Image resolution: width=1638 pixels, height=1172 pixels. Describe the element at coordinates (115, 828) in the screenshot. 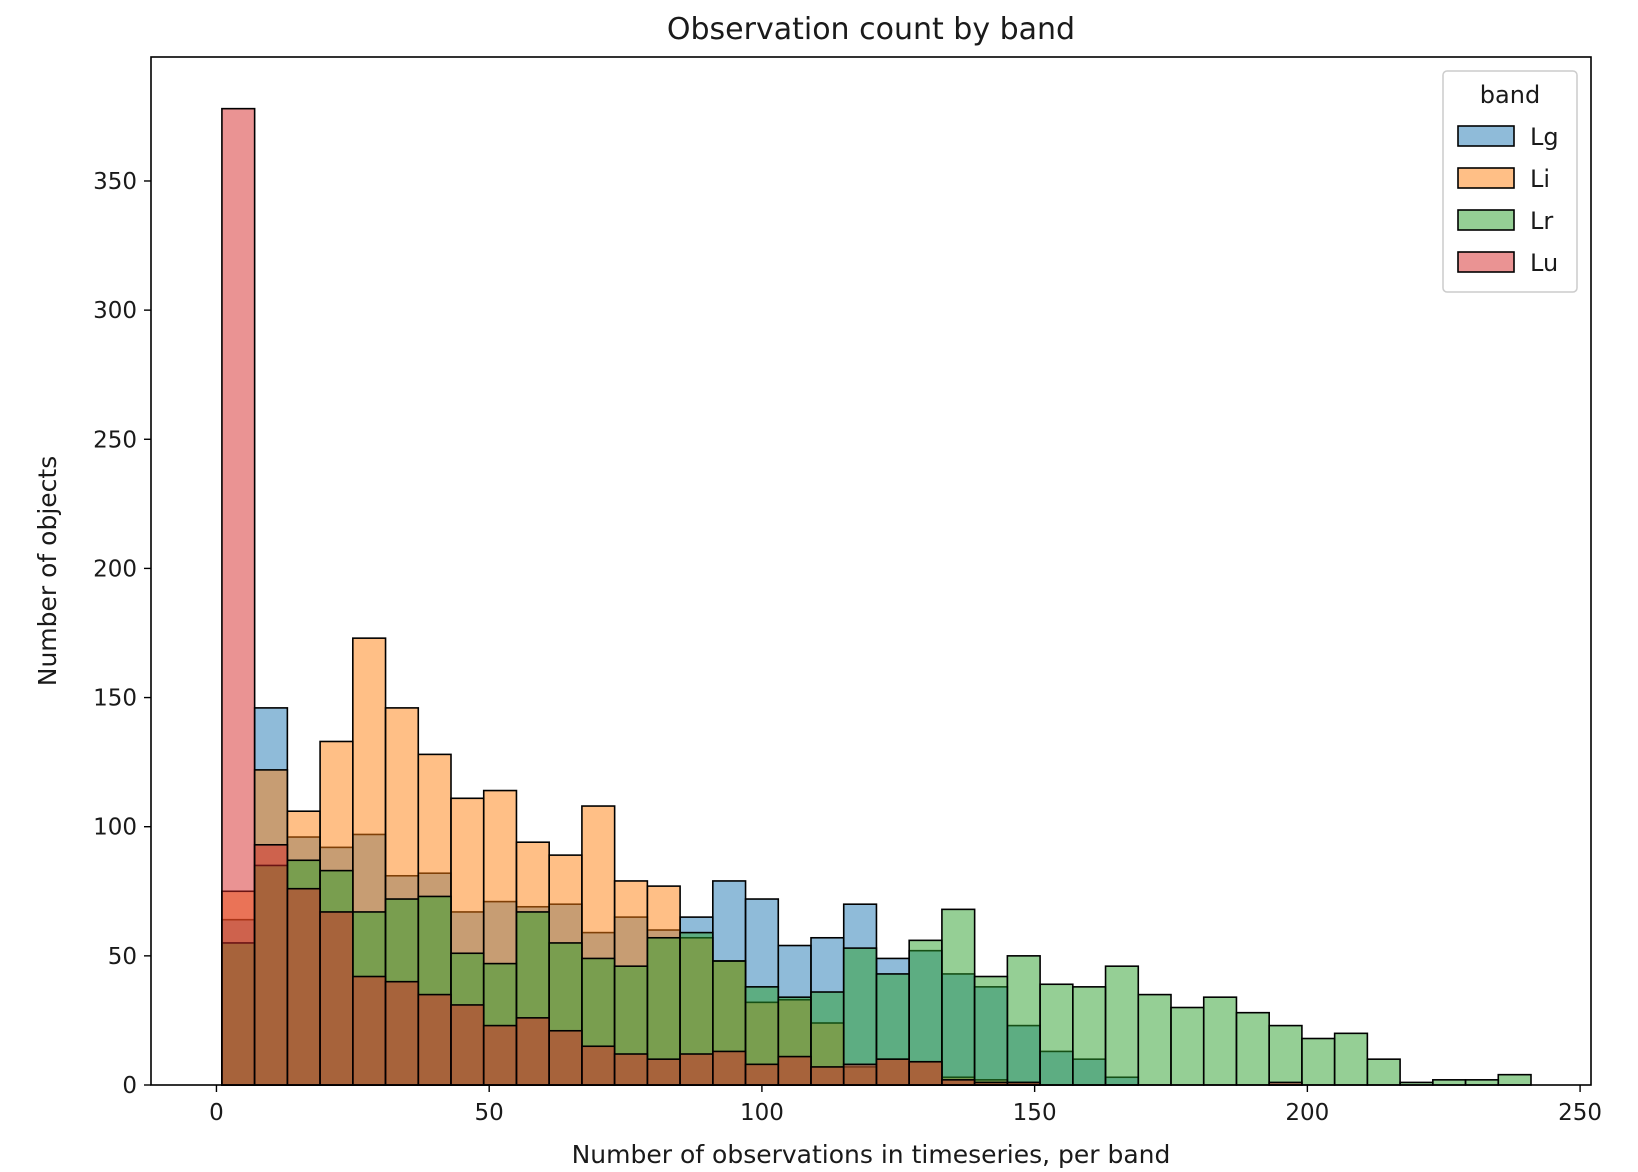

I see `y-tick-label: 100` at that location.